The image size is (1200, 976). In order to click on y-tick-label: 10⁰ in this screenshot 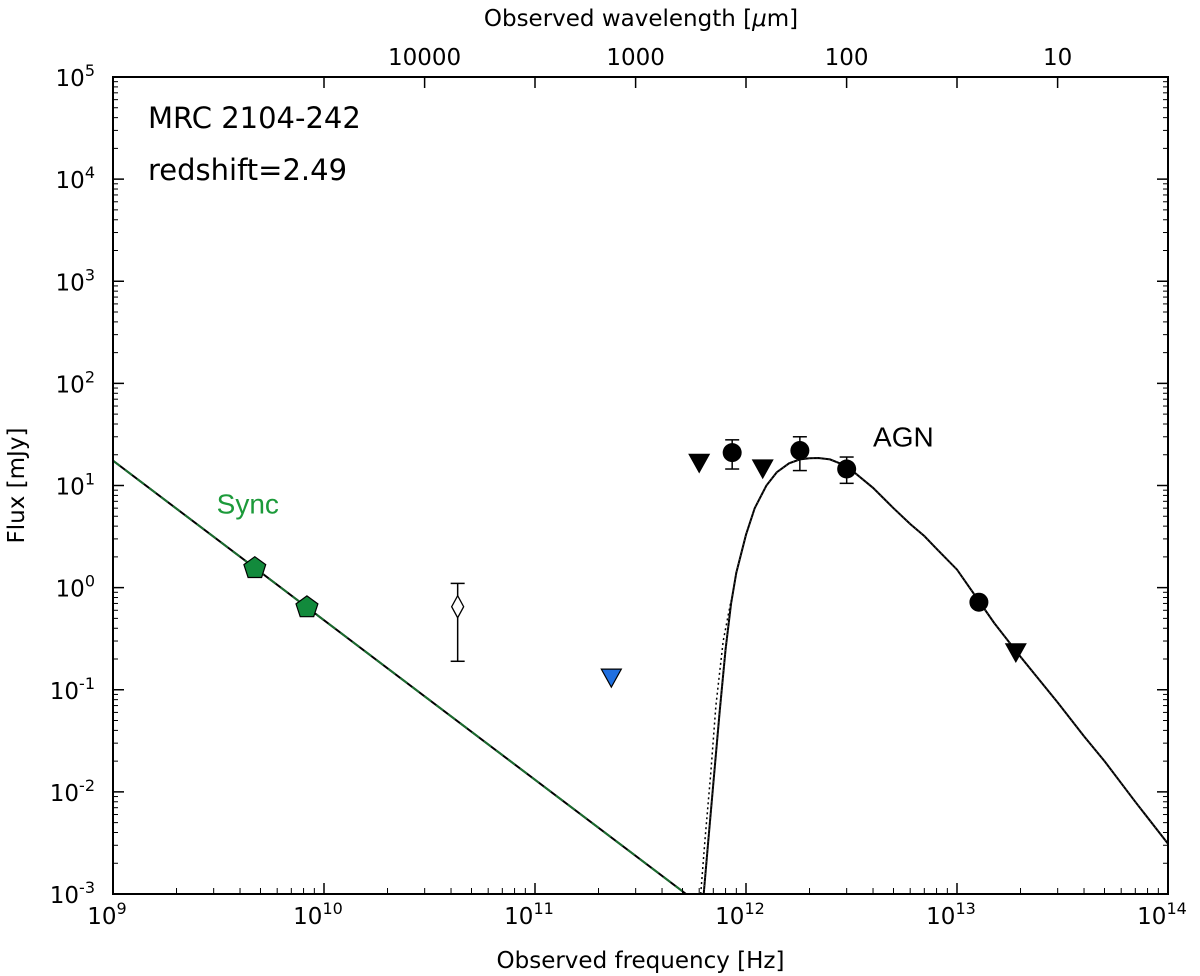, I will do `click(75, 587)`.